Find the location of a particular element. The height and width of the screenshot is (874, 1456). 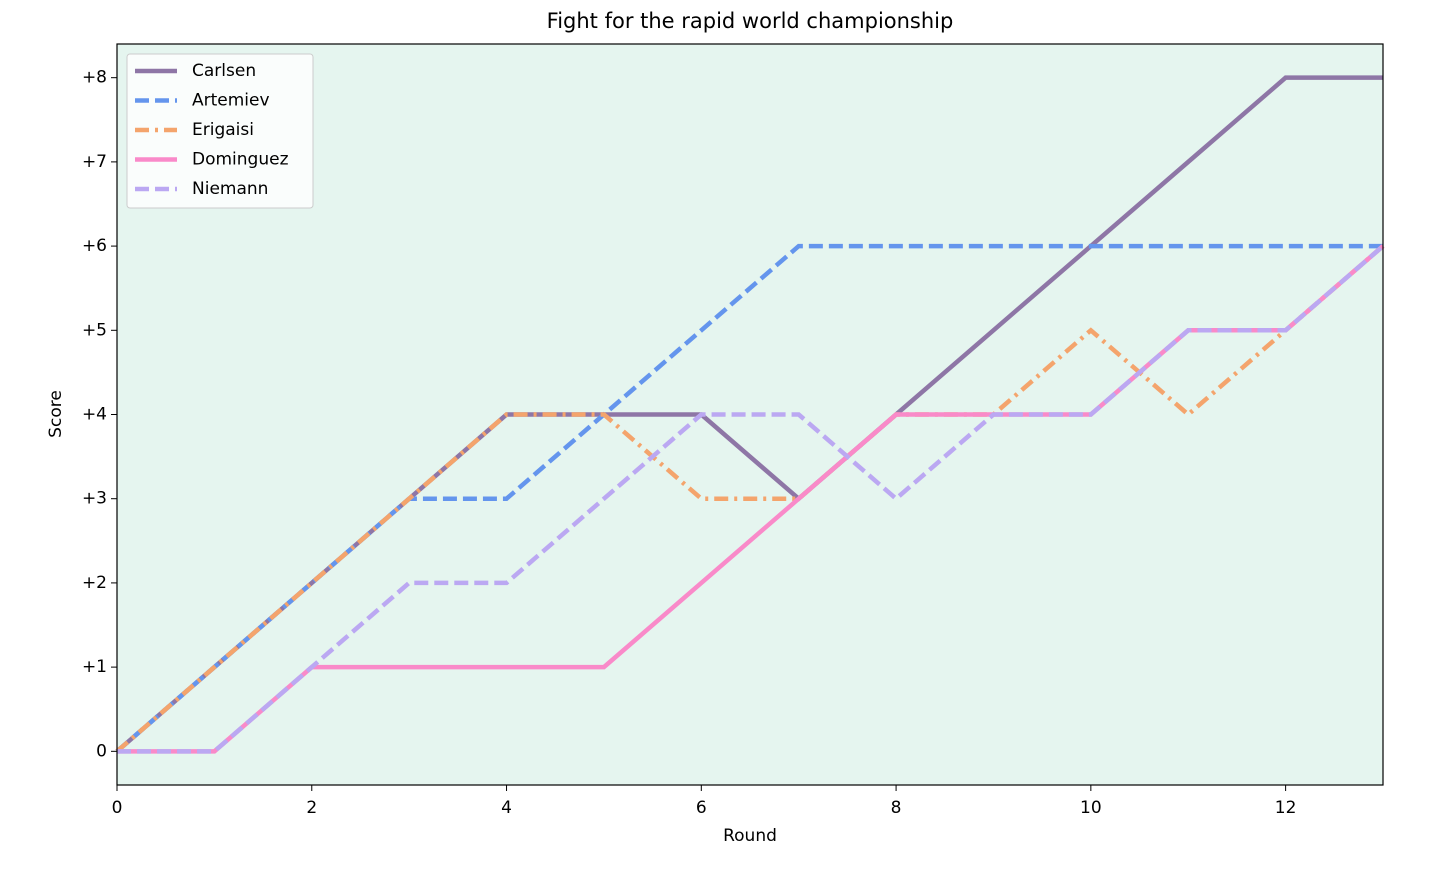

y-tick-label: 0 is located at coordinates (101, 751).